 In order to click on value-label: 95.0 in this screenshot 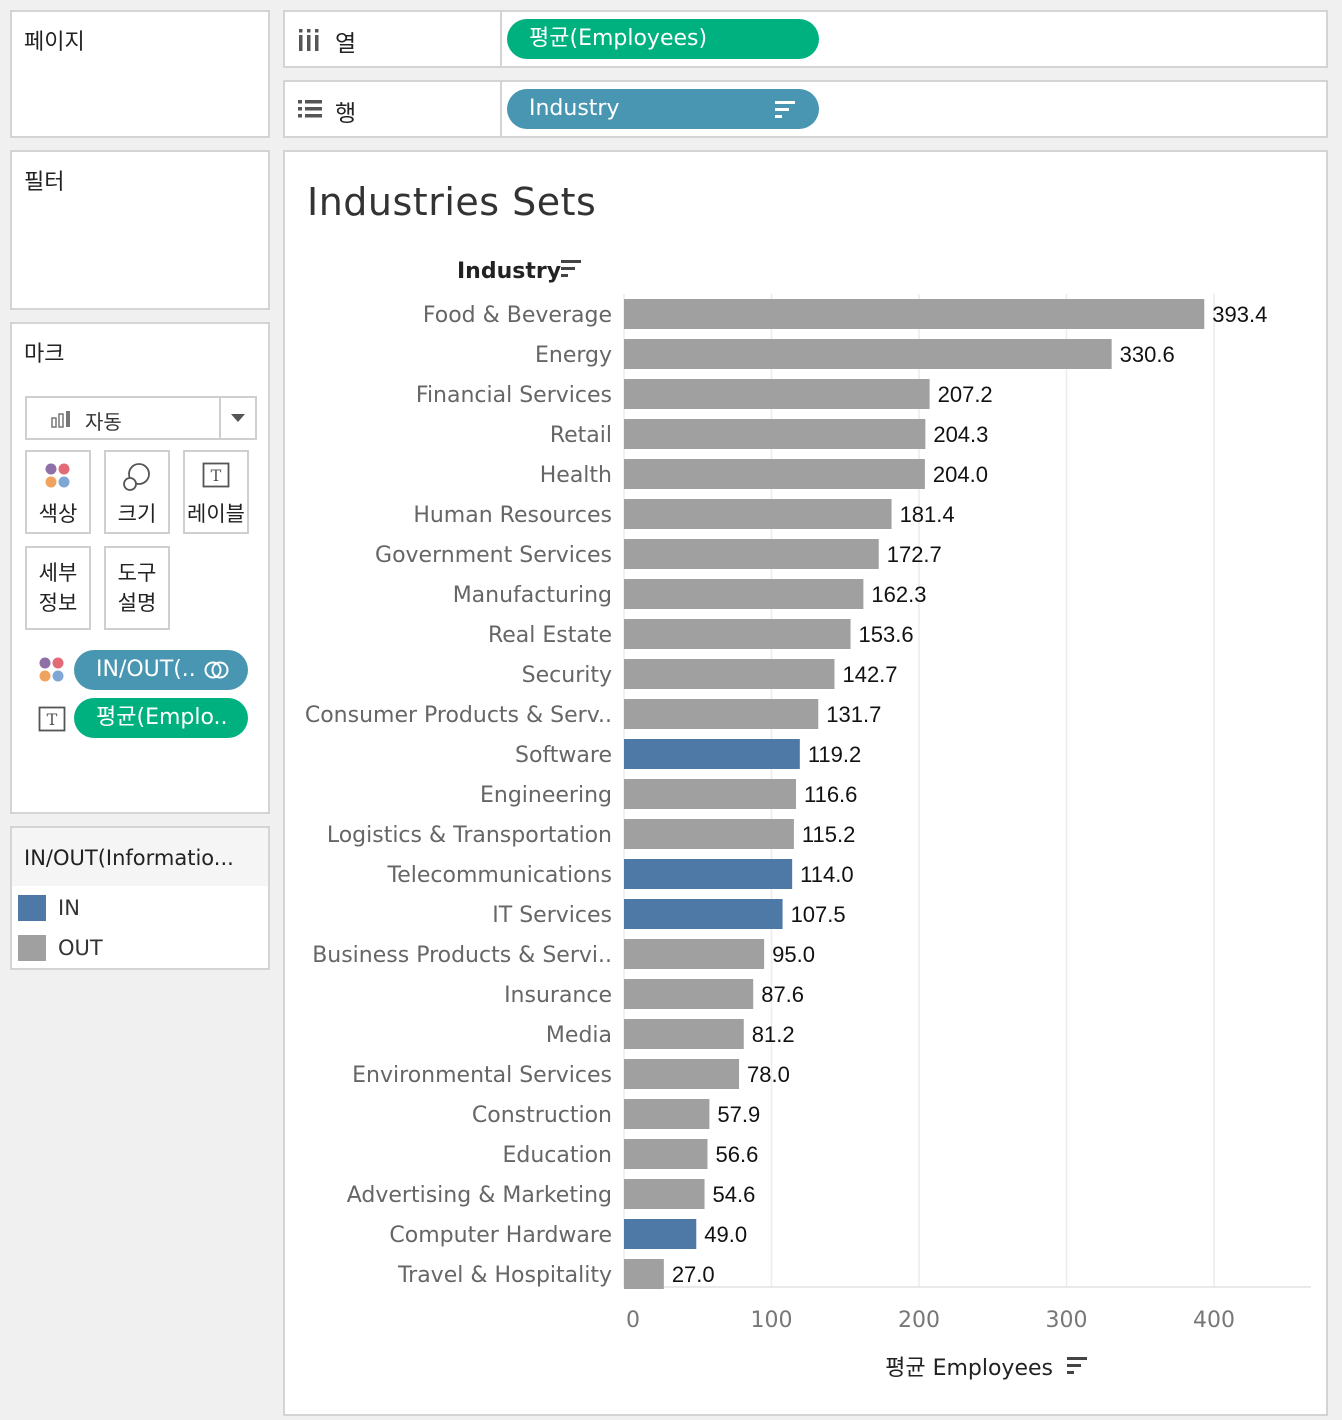, I will do `click(793, 954)`.